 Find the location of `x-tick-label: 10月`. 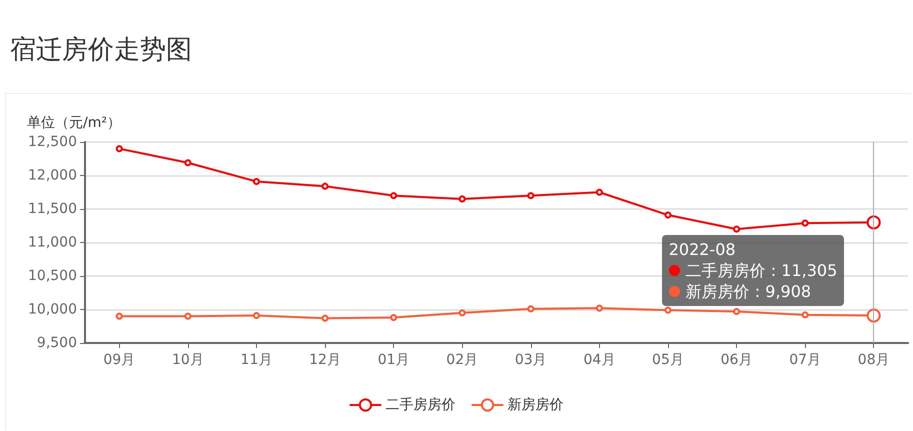

x-tick-label: 10月 is located at coordinates (188, 360).